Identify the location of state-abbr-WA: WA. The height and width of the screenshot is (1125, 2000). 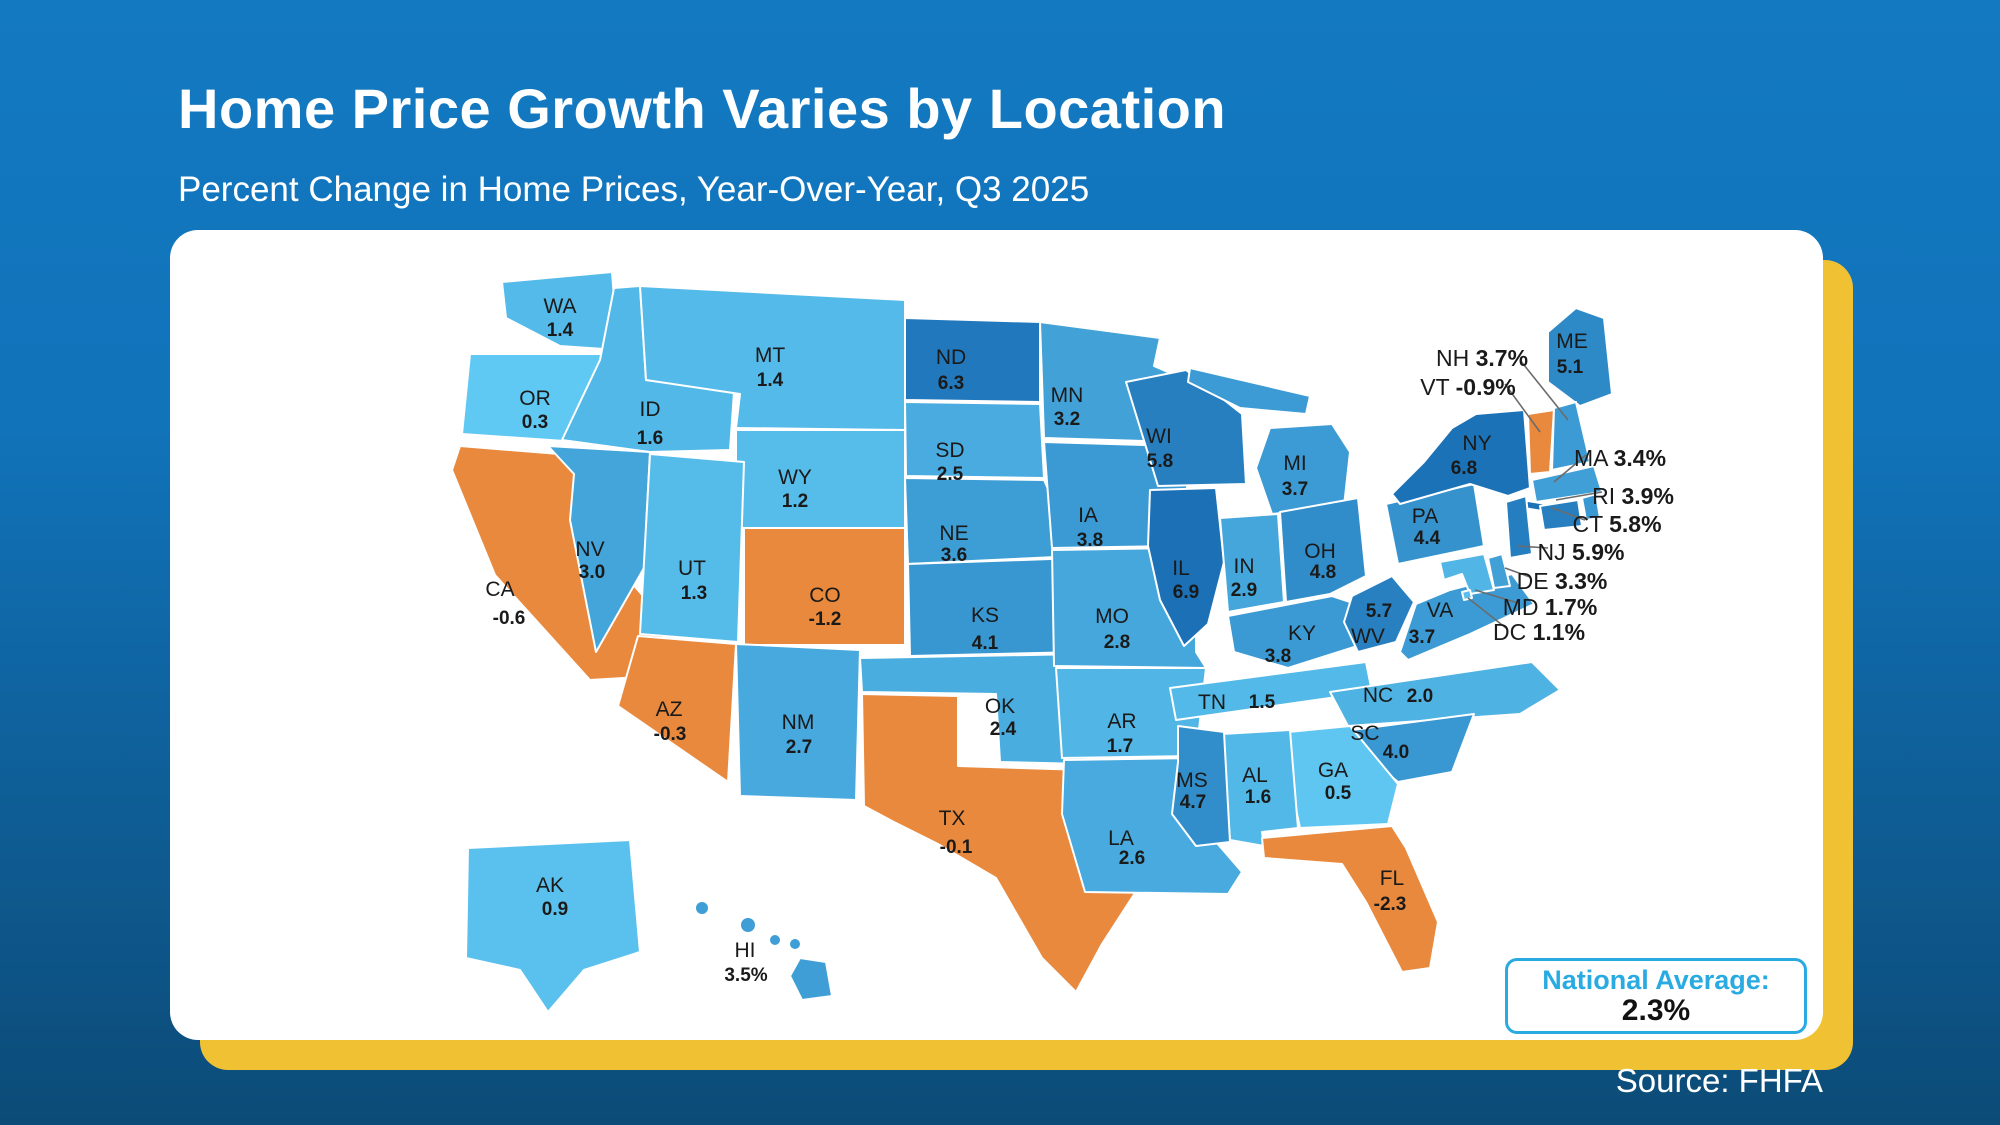
(559, 306).